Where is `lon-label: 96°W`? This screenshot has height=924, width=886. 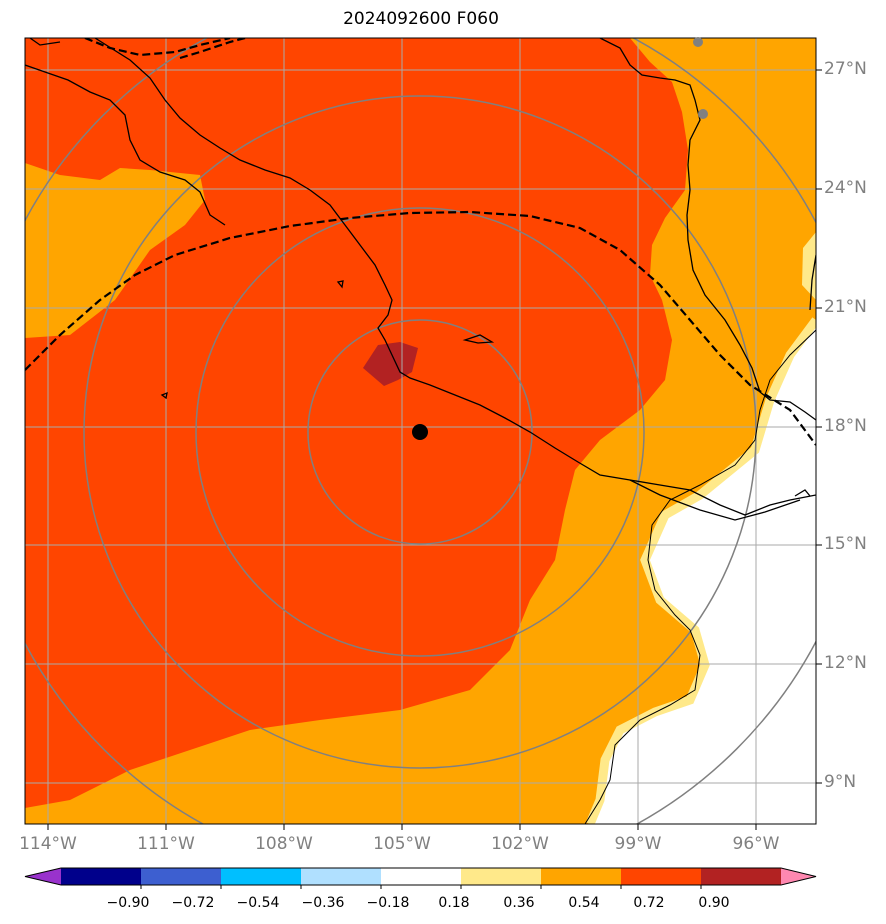
lon-label: 96°W is located at coordinates (756, 844).